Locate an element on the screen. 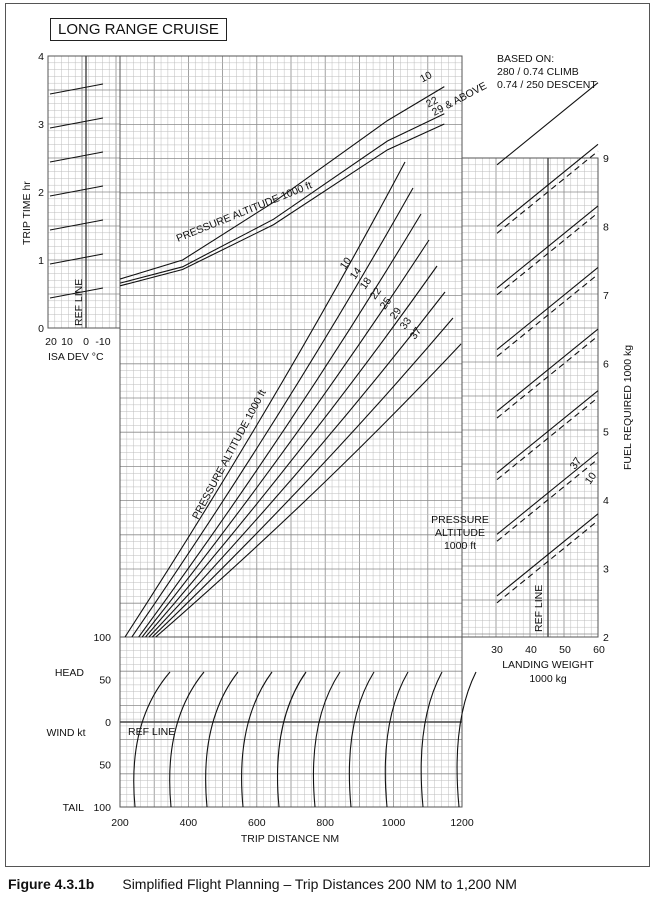  wind-grid is located at coordinates (291, 722).